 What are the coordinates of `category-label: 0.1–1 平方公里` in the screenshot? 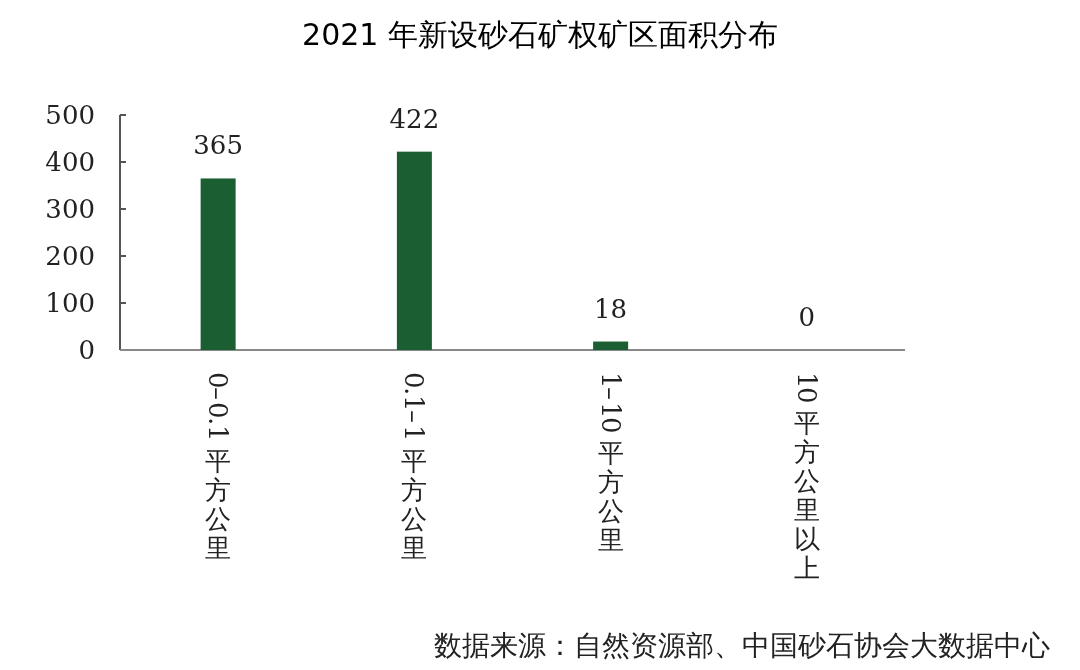 It's located at (414, 467).